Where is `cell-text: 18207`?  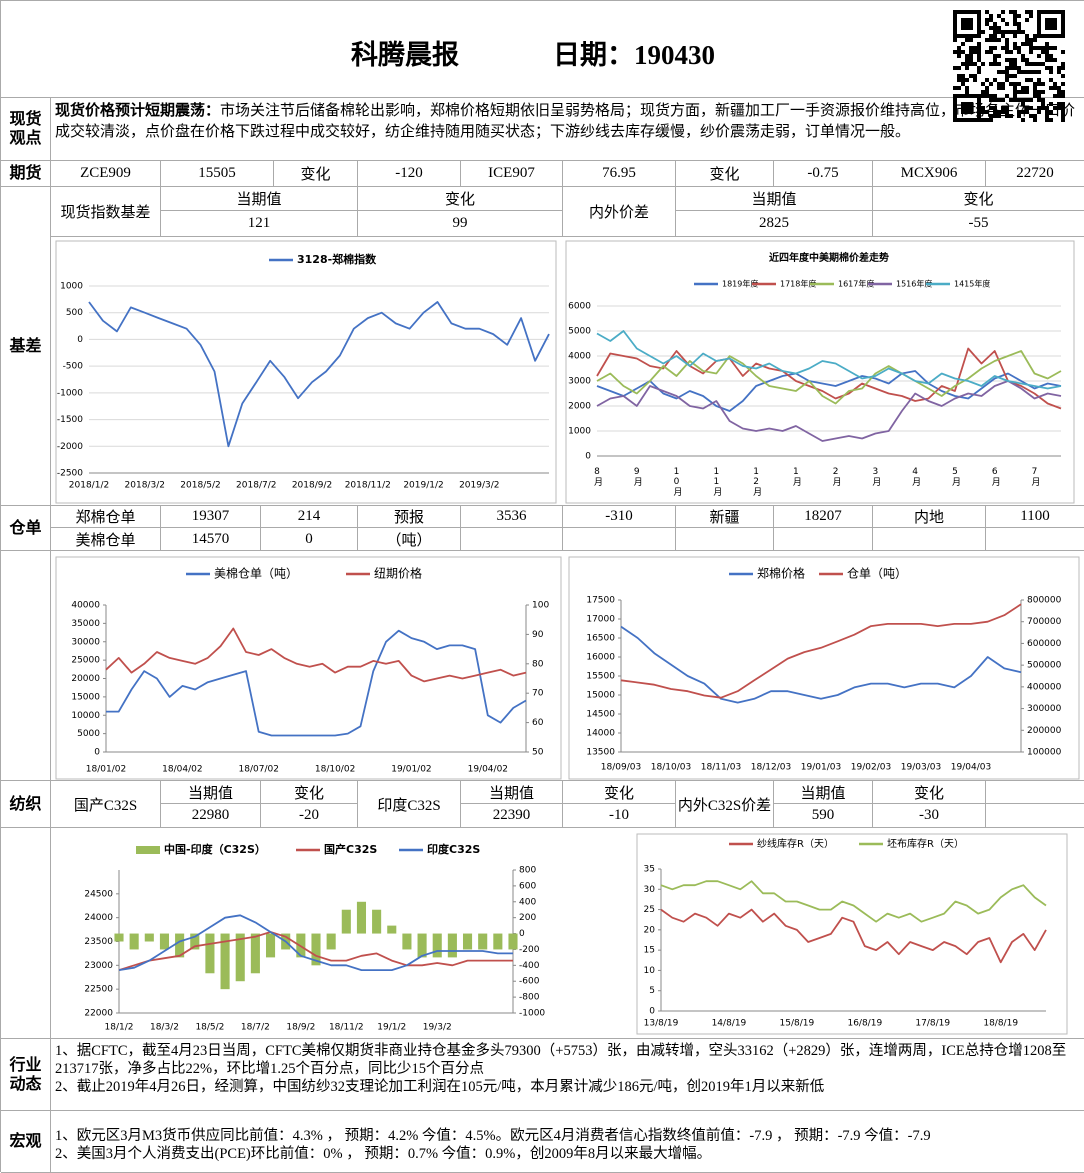 cell-text: 18207 is located at coordinates (823, 516).